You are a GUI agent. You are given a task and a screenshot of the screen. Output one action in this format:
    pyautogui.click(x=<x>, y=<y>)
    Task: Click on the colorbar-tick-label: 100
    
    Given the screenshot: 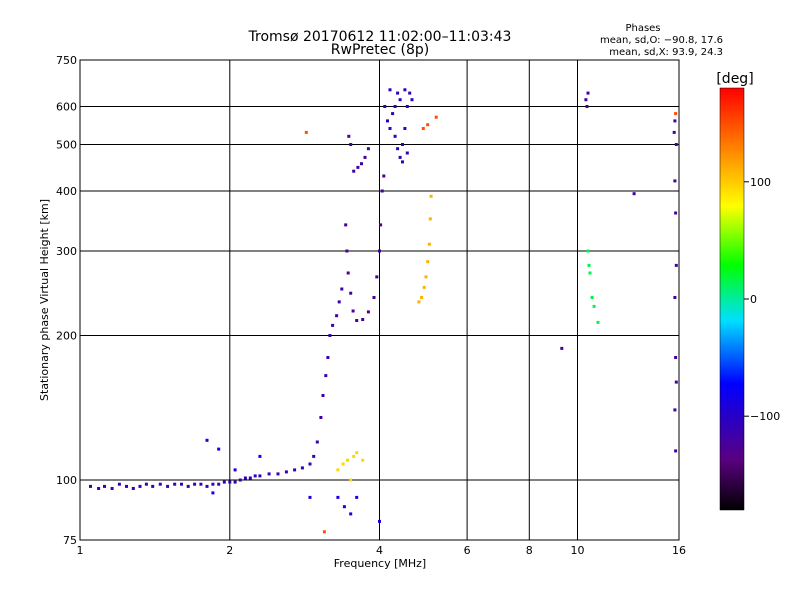 What is the action you would take?
    pyautogui.click(x=760, y=182)
    